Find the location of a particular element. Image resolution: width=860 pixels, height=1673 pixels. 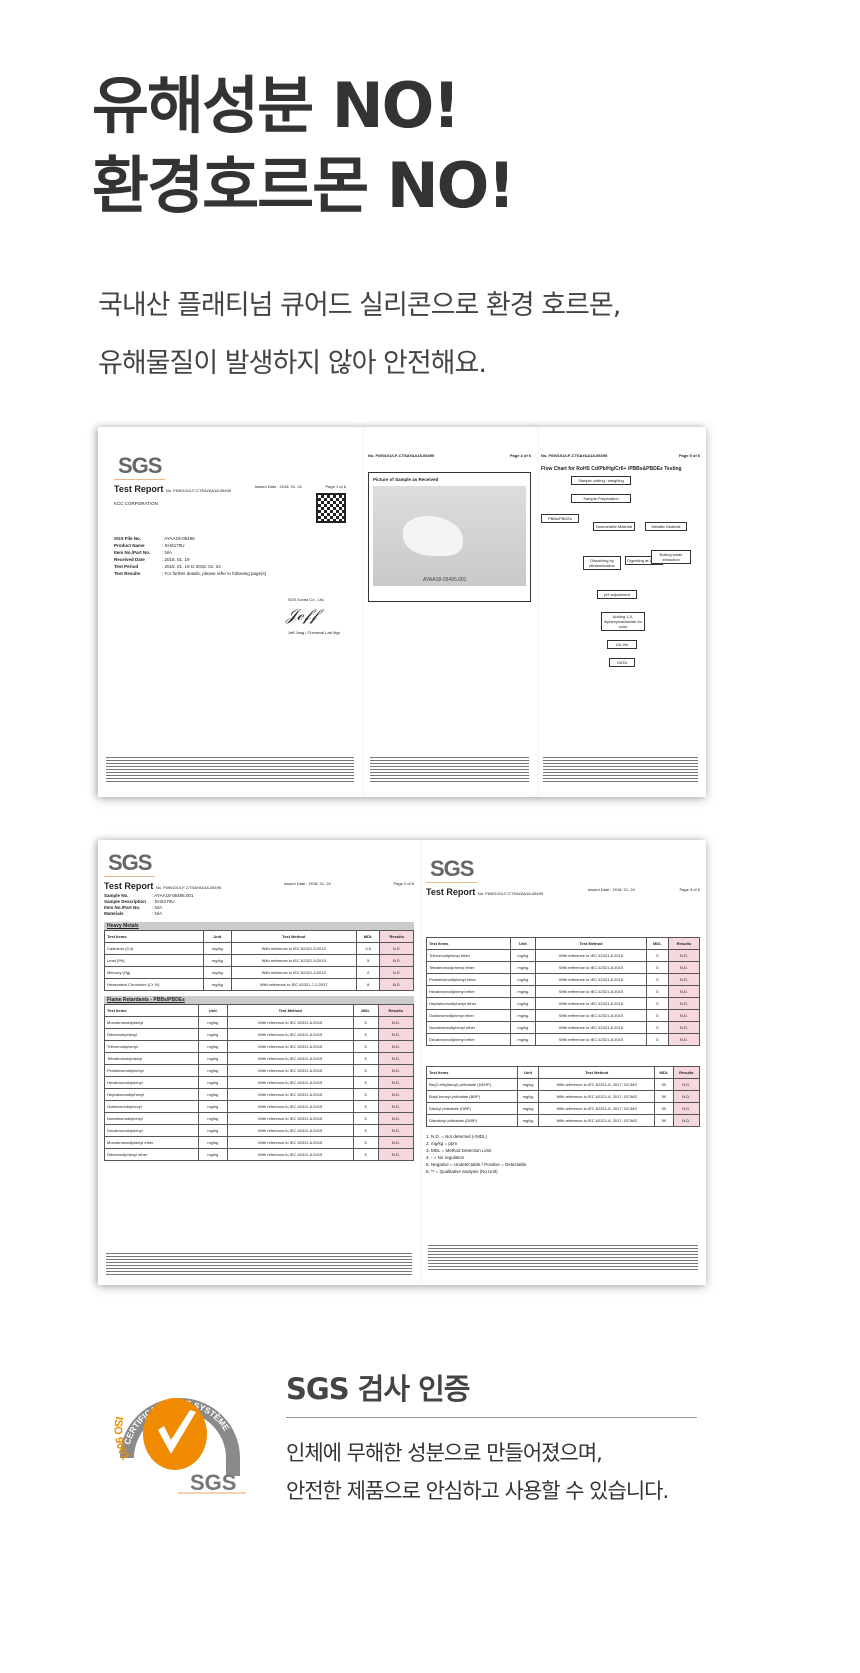

table-cell: Diisobutyl phthalate (DIBP) is located at coordinates (472, 1120).